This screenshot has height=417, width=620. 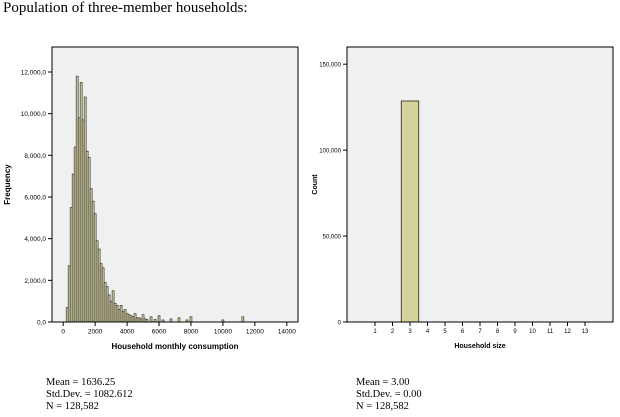 I want to click on household-size-x-tick-label: 10, so click(x=532, y=332).